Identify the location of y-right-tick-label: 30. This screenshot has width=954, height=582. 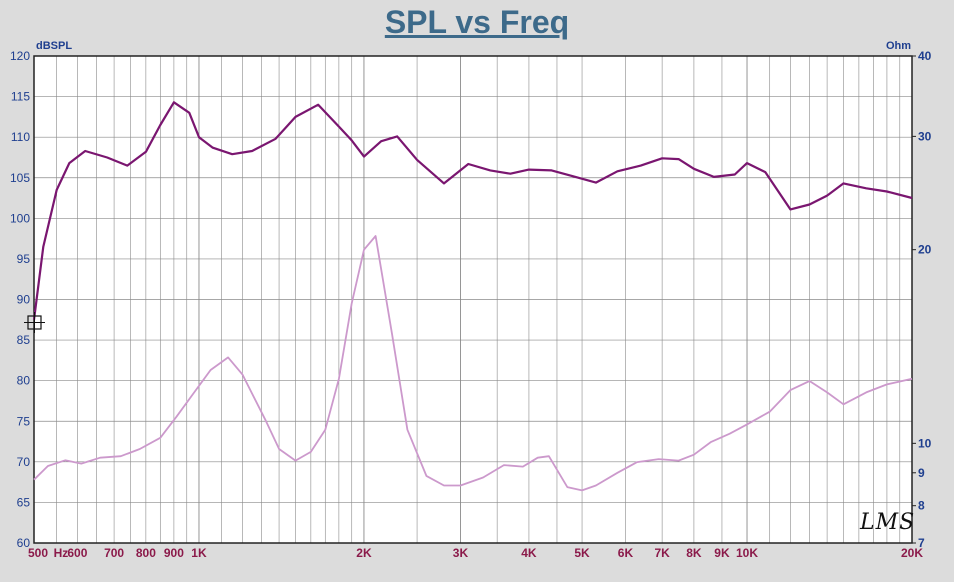
(925, 136).